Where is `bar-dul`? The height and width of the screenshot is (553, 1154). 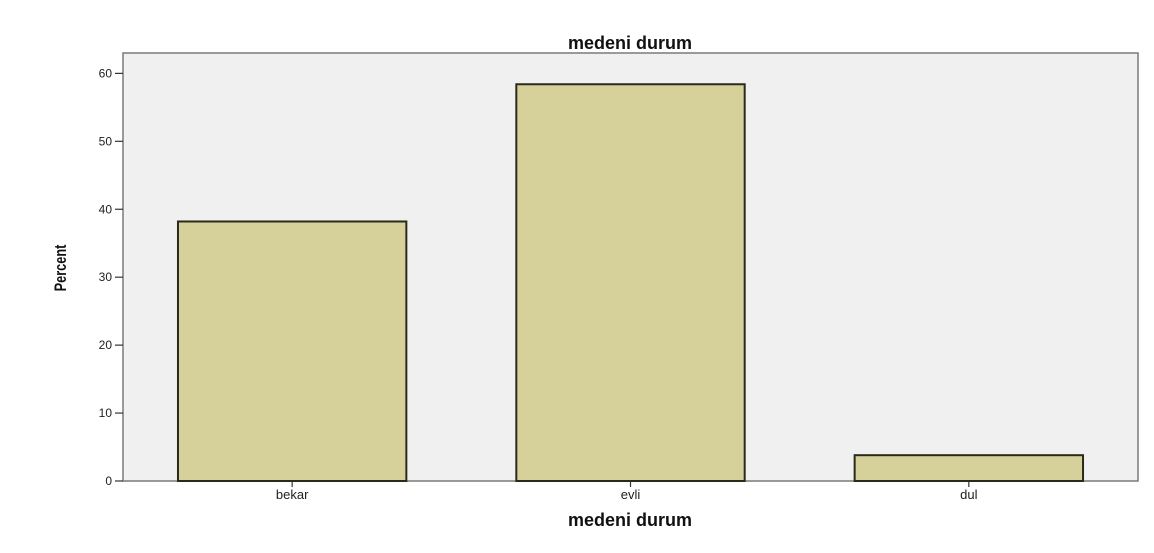 bar-dul is located at coordinates (969, 468).